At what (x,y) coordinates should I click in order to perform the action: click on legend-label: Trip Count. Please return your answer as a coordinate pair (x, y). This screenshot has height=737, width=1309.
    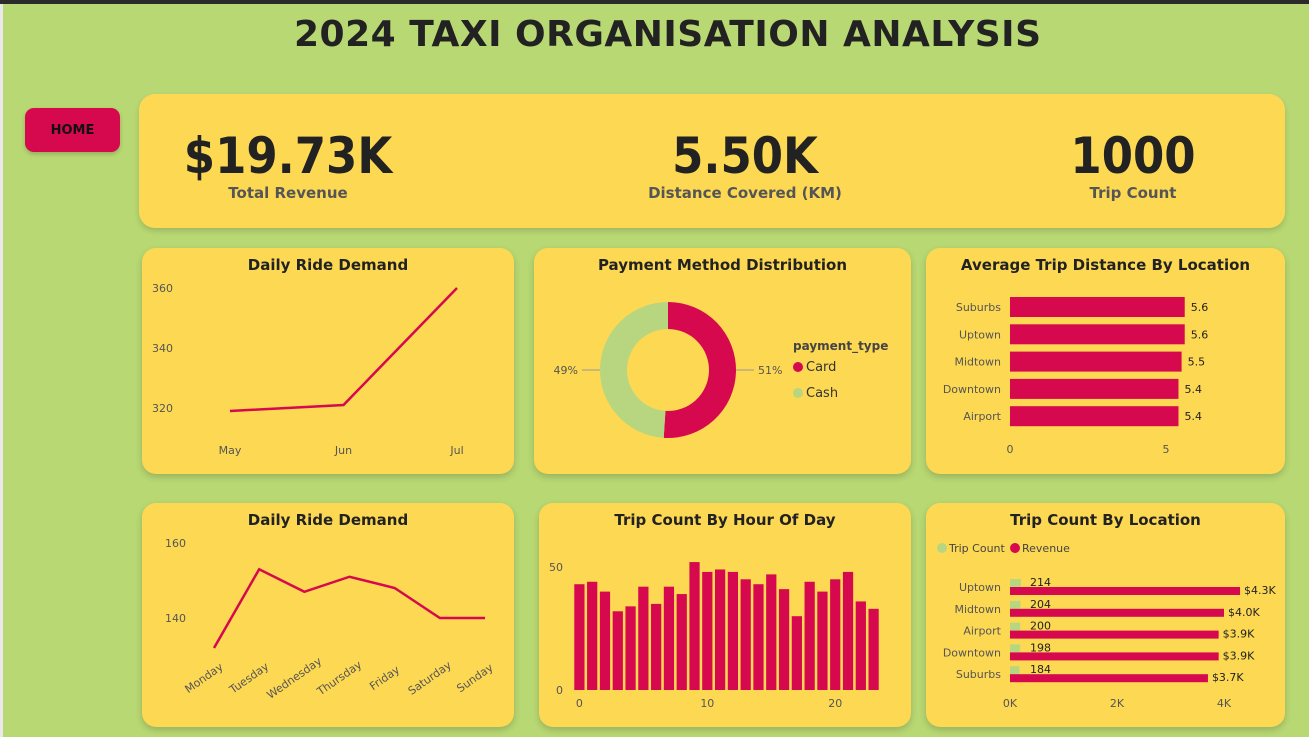
    Looking at the image, I should click on (977, 548).